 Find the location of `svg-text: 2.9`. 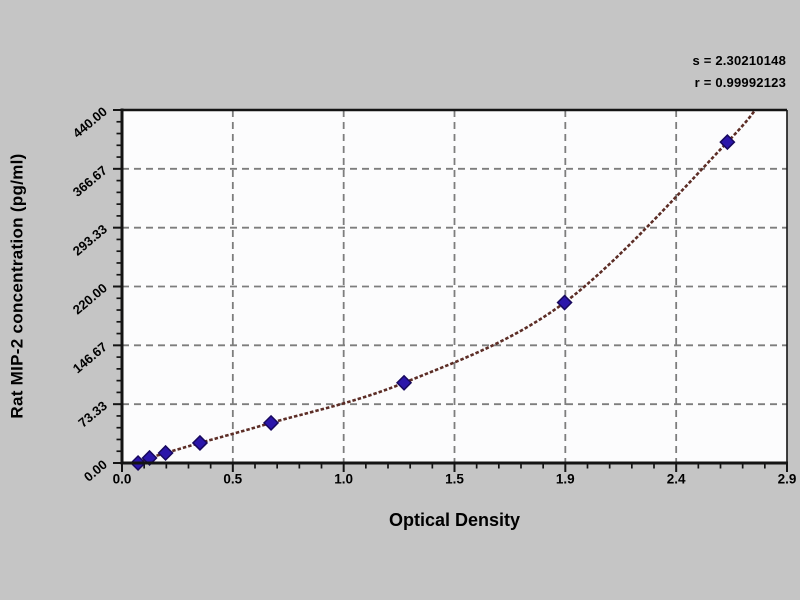

svg-text: 2.9 is located at coordinates (787, 479).